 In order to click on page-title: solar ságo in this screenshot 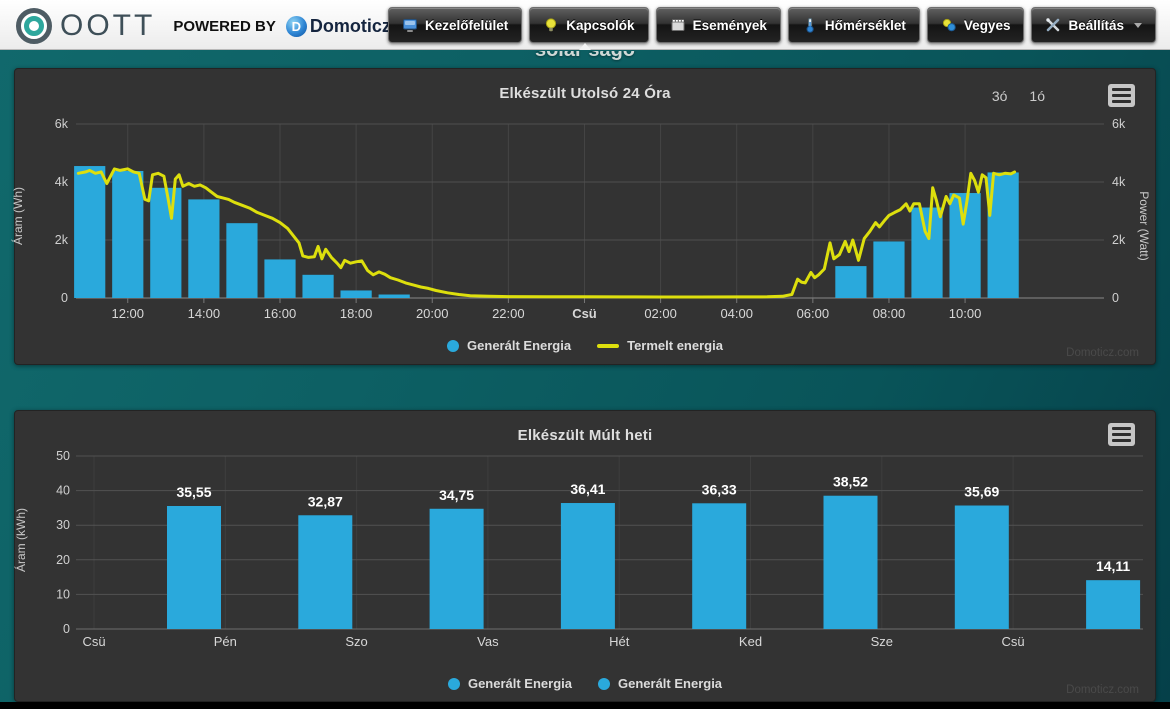, I will do `click(585, 57)`.